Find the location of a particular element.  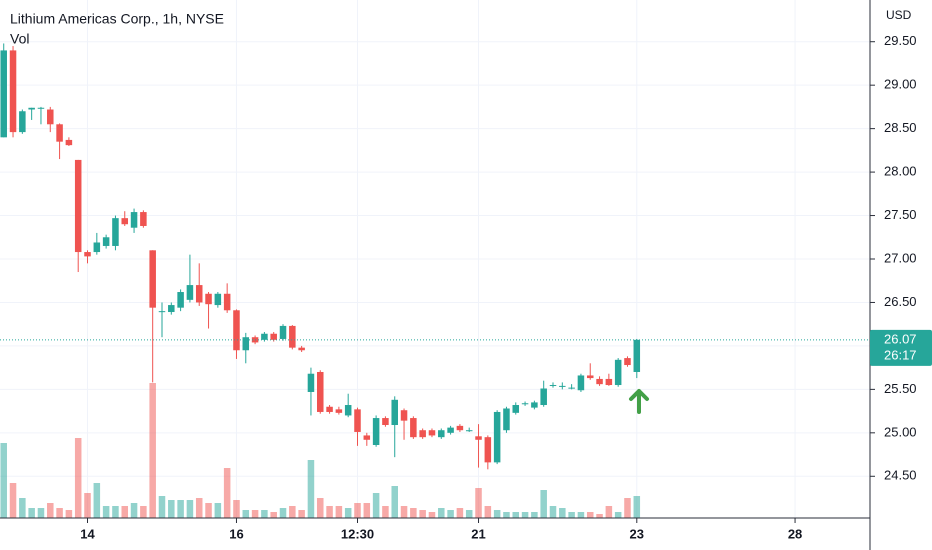

arrow-annotation is located at coordinates (639, 401).